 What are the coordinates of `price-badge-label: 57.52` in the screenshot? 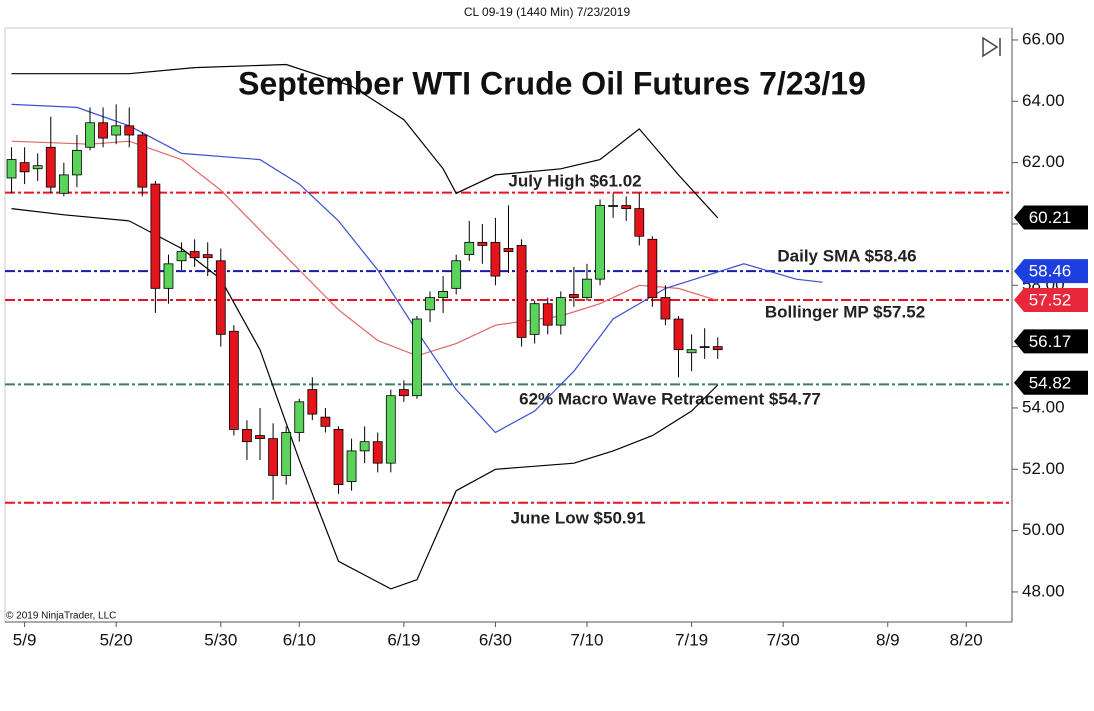 It's located at (1050, 299).